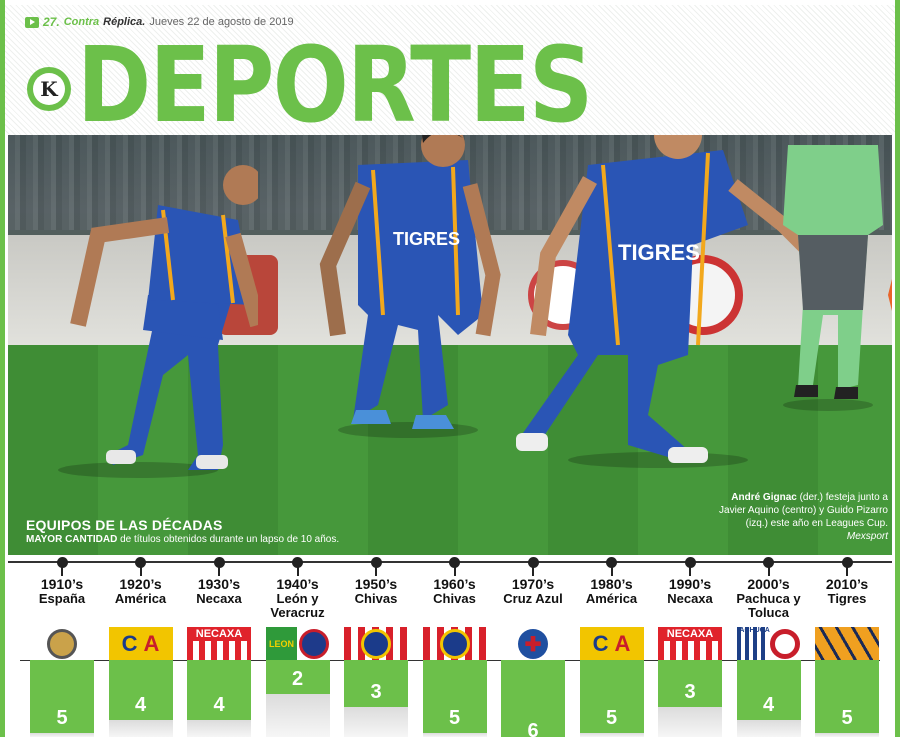  I want to click on decade-label: 1970’s, so click(533, 584).